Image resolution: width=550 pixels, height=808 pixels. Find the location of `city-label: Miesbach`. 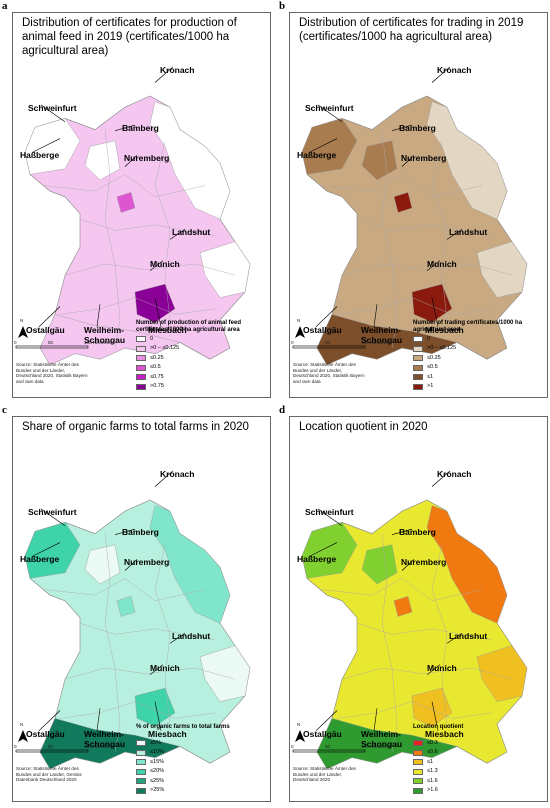

city-label: Miesbach is located at coordinates (167, 733).